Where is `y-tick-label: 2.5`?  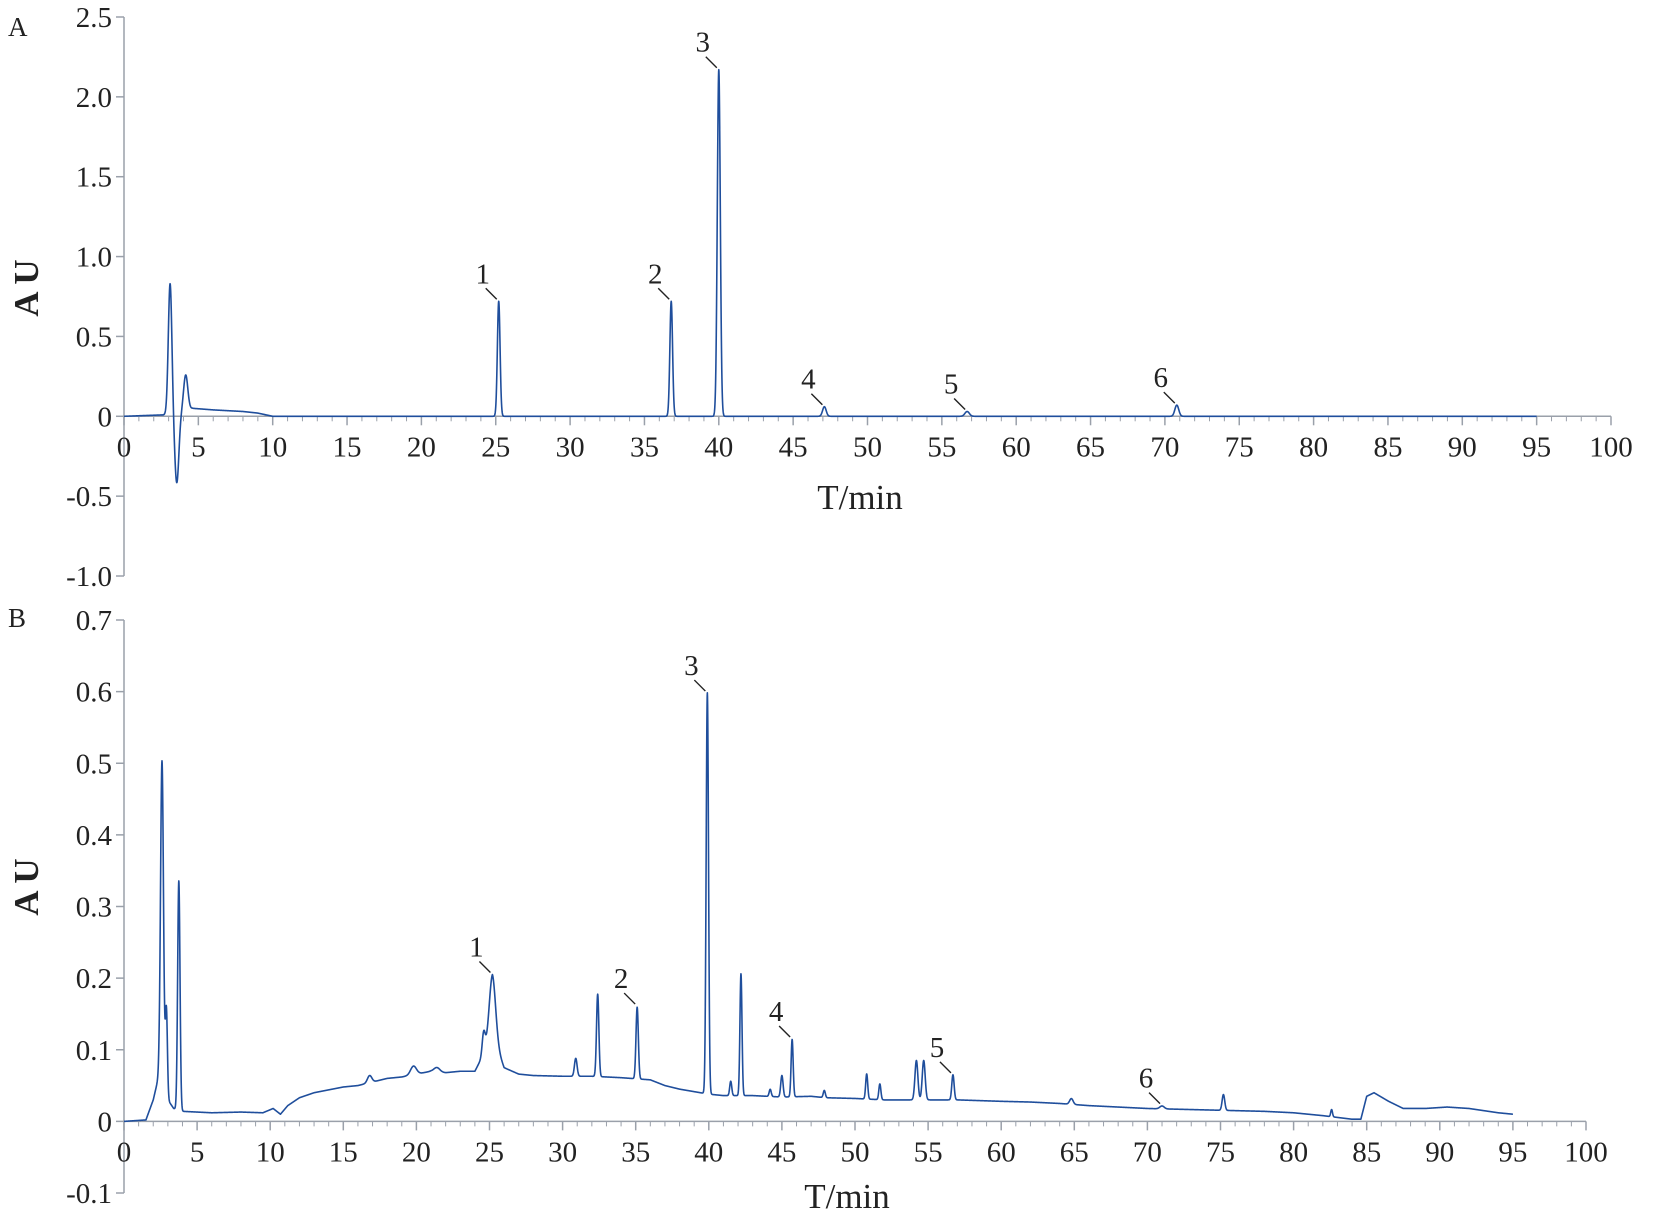 y-tick-label: 2.5 is located at coordinates (94, 18).